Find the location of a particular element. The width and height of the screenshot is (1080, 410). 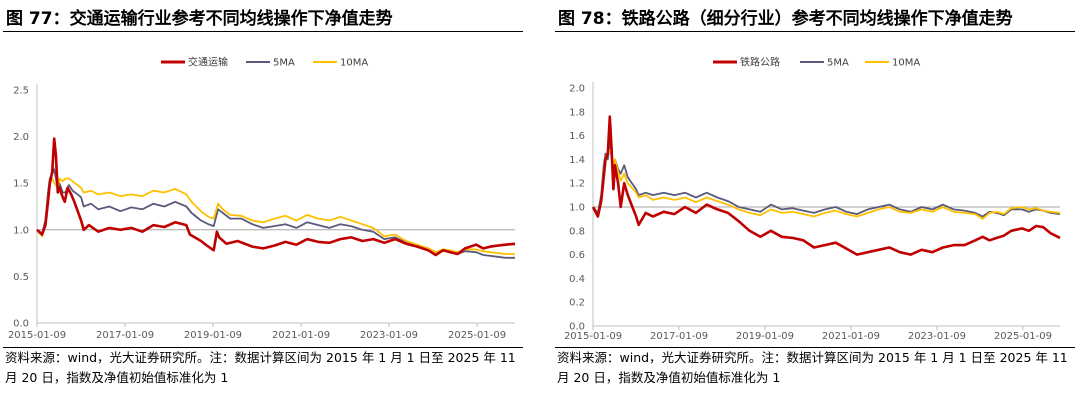

y-tick-label: 1.2 is located at coordinates (577, 184).